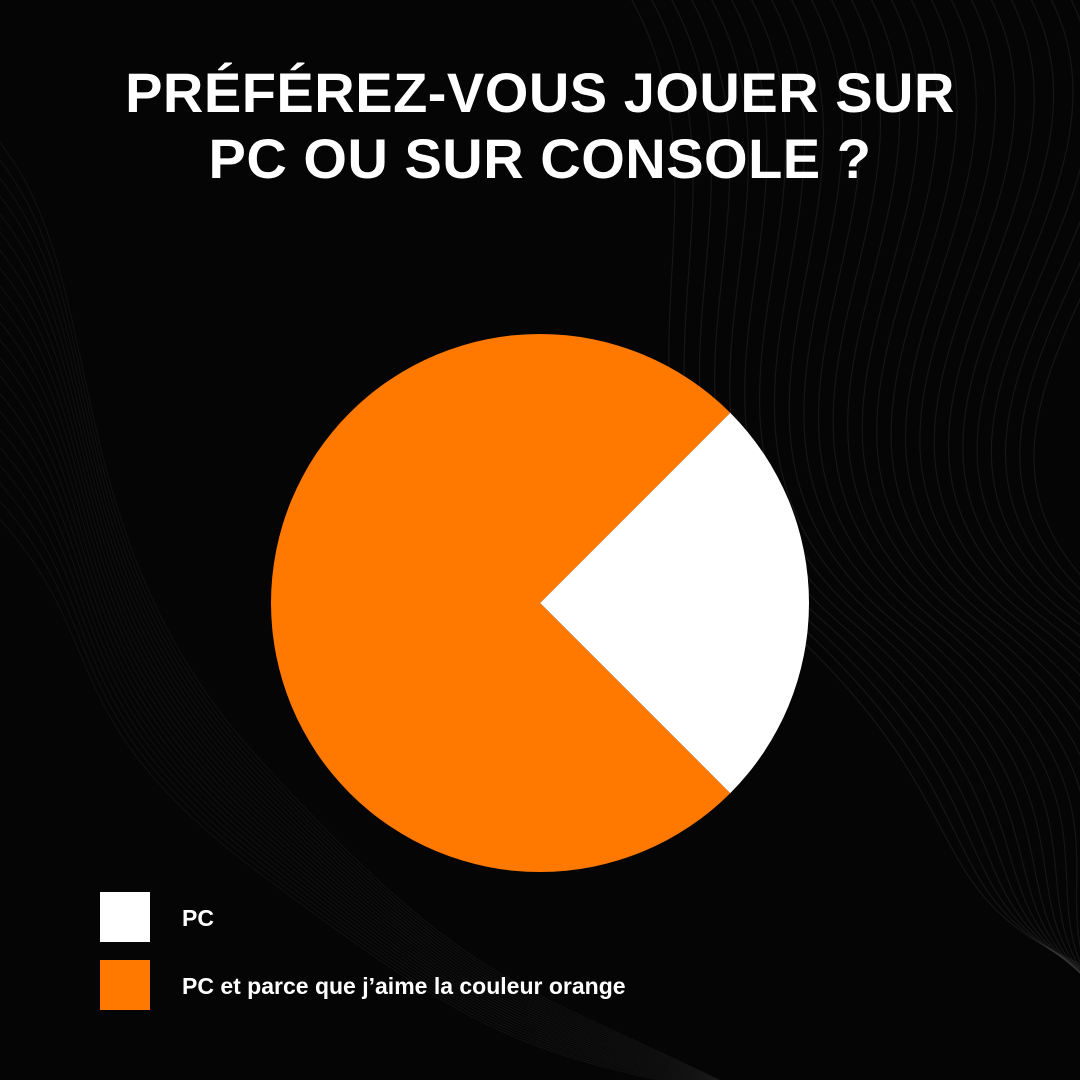 The height and width of the screenshot is (1080, 1080). I want to click on legend-swatch-pc, so click(125, 917).